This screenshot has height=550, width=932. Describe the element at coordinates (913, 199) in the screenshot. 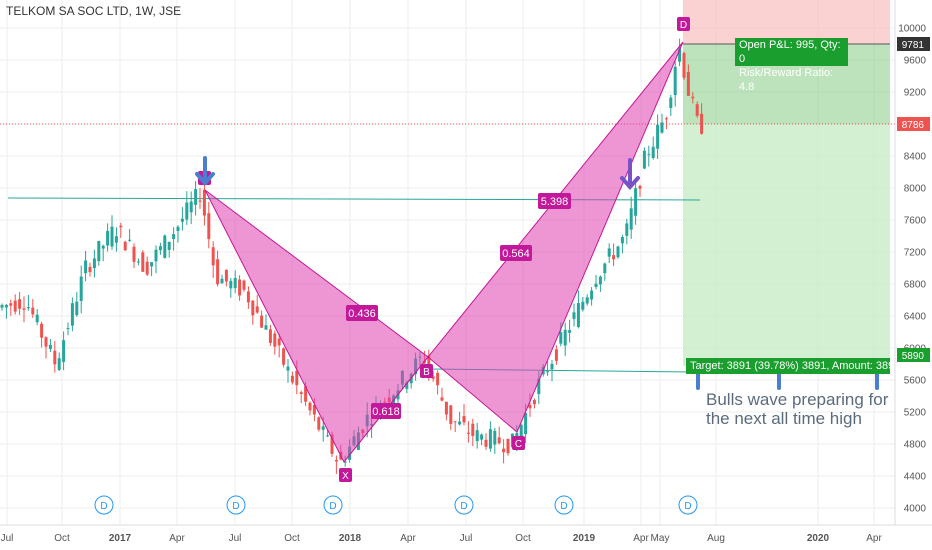

I see `price-labels: 9781 8786 5890` at that location.